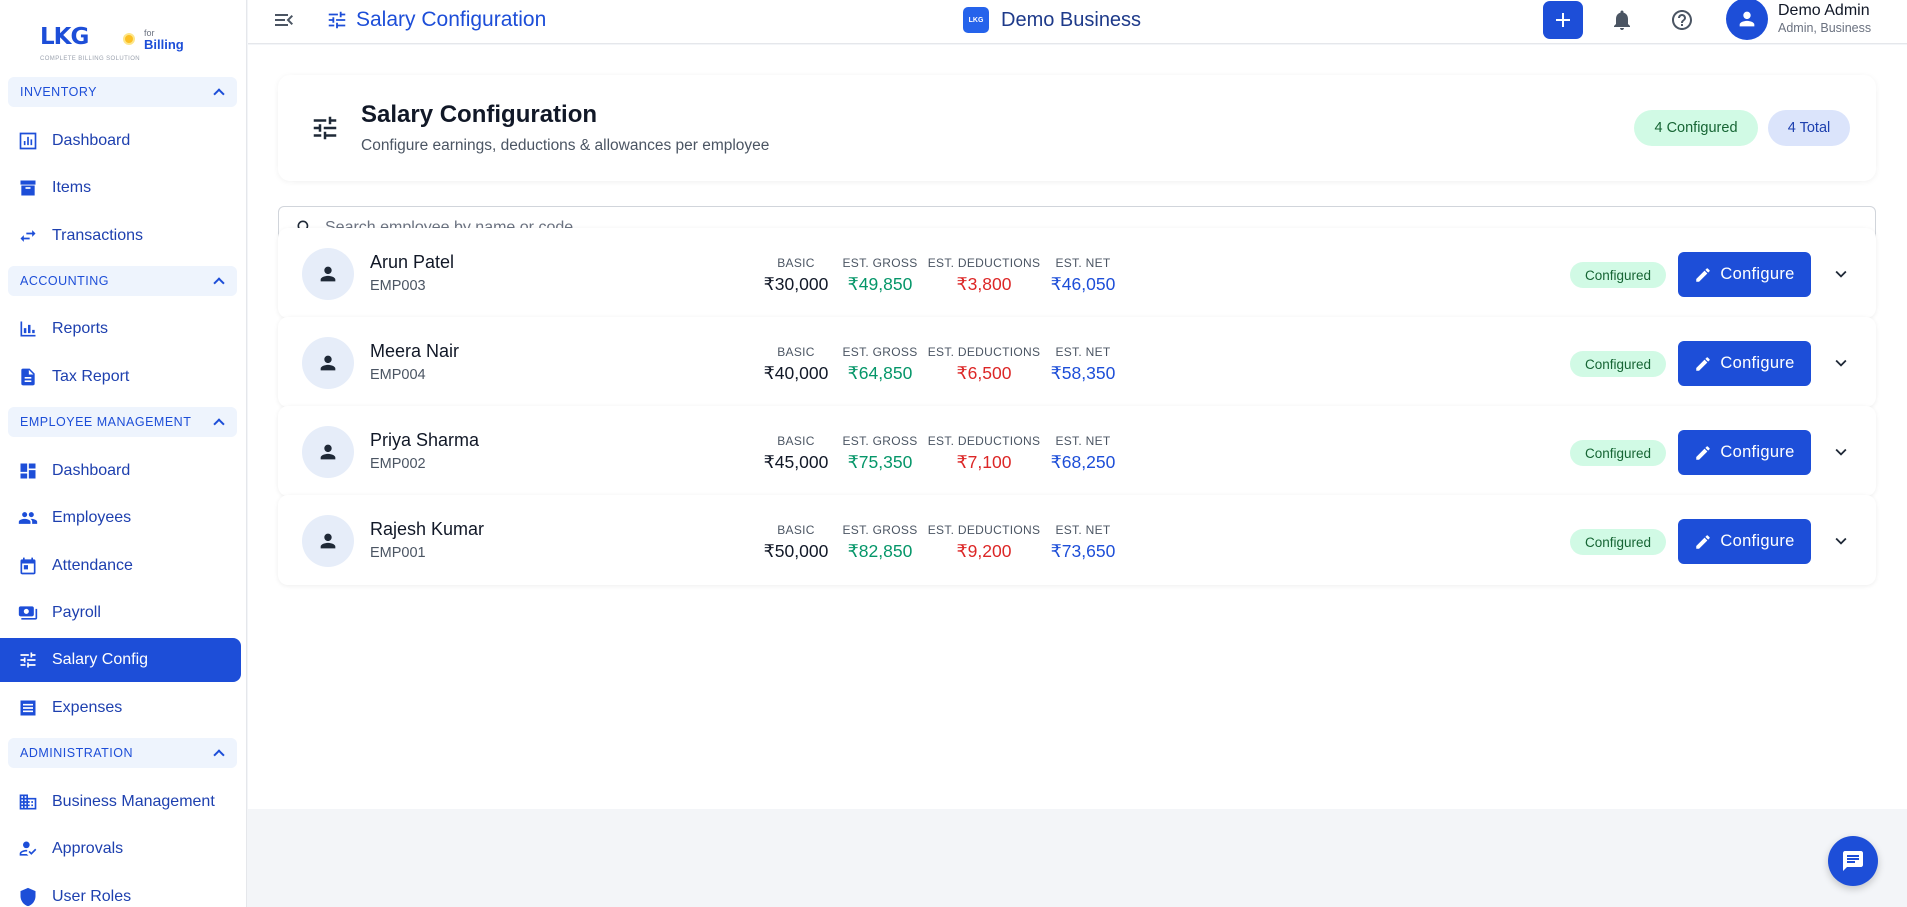  Describe the element at coordinates (120, 329) in the screenshot. I see `sidebar-item-reports: Reports` at that location.